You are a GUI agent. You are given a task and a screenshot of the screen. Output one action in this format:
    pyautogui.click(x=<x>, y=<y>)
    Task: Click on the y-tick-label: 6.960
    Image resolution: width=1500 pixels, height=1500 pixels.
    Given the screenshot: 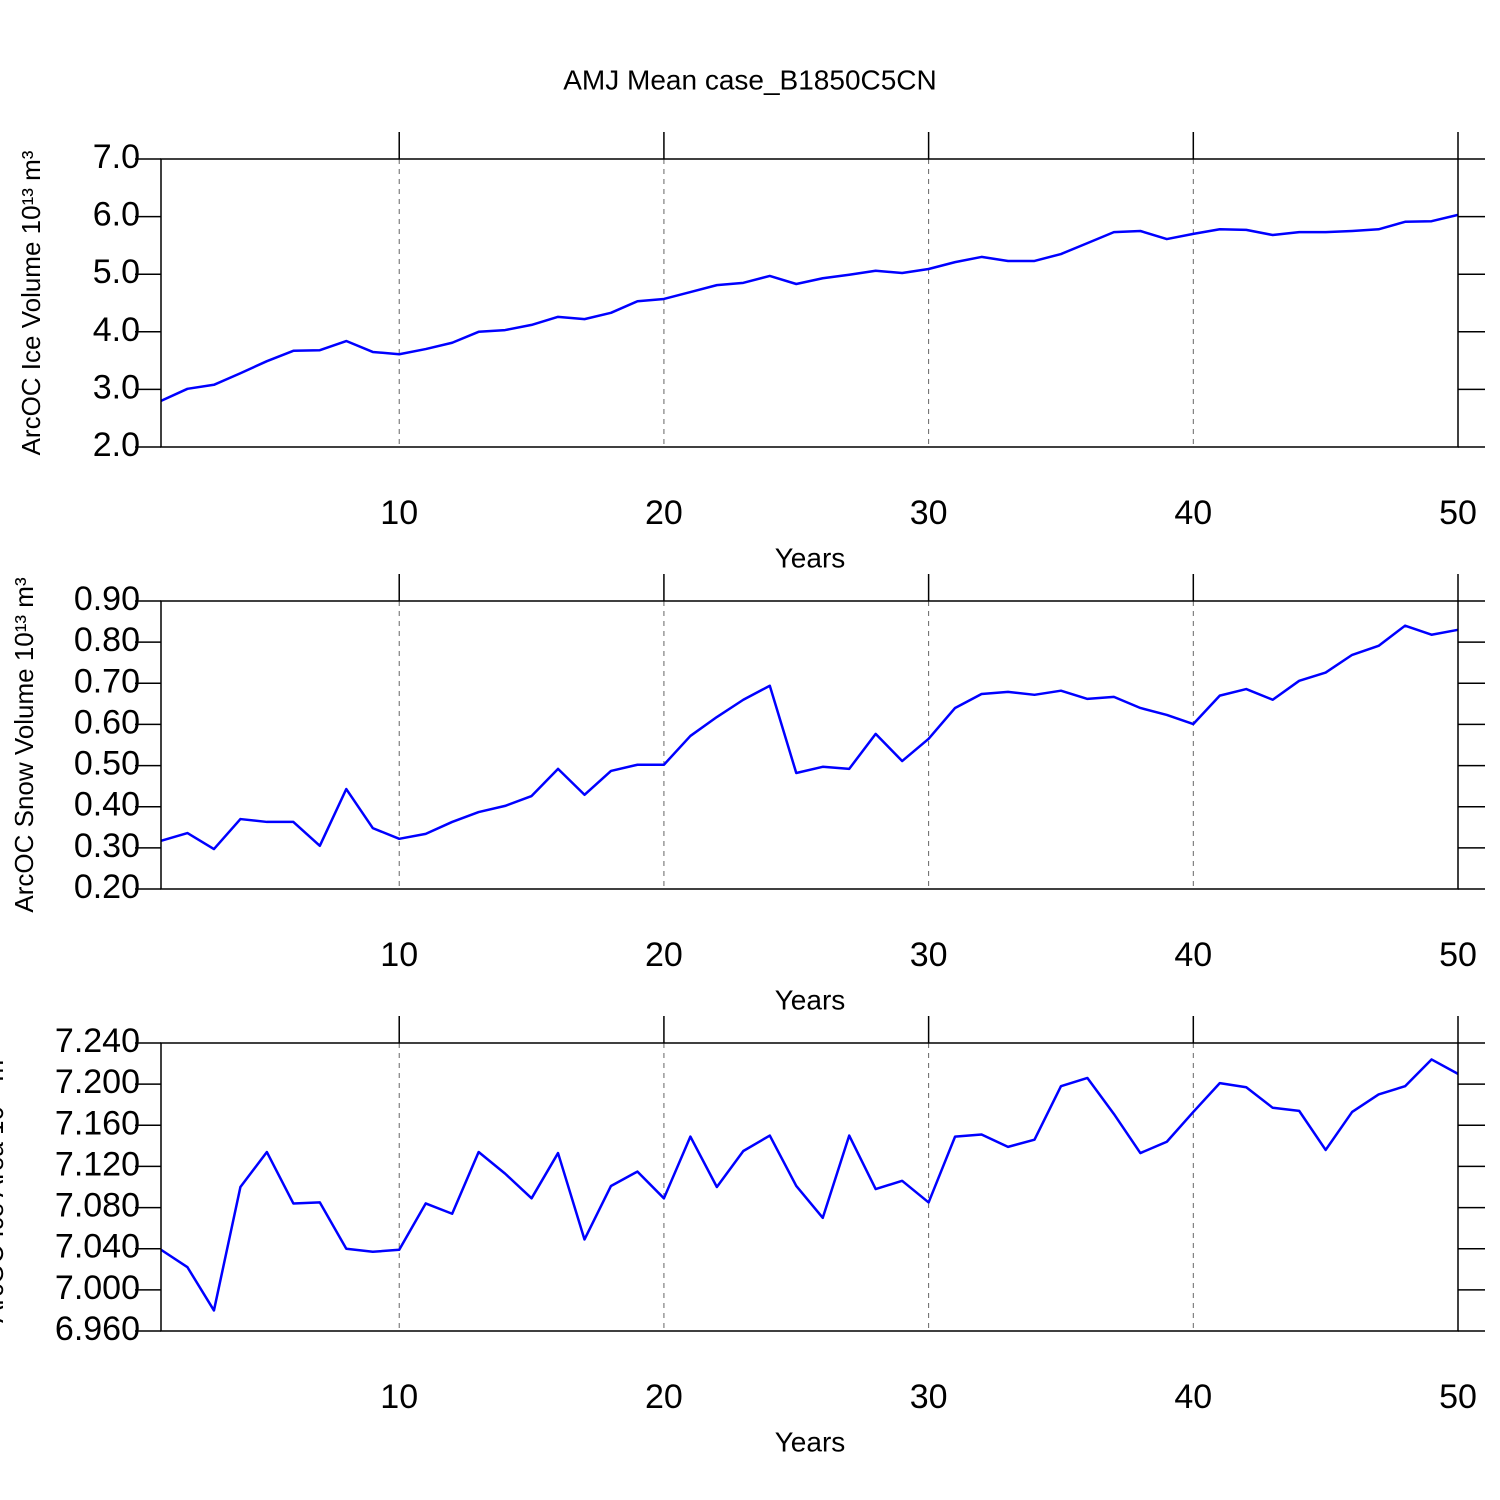 What is the action you would take?
    pyautogui.click(x=97, y=1329)
    